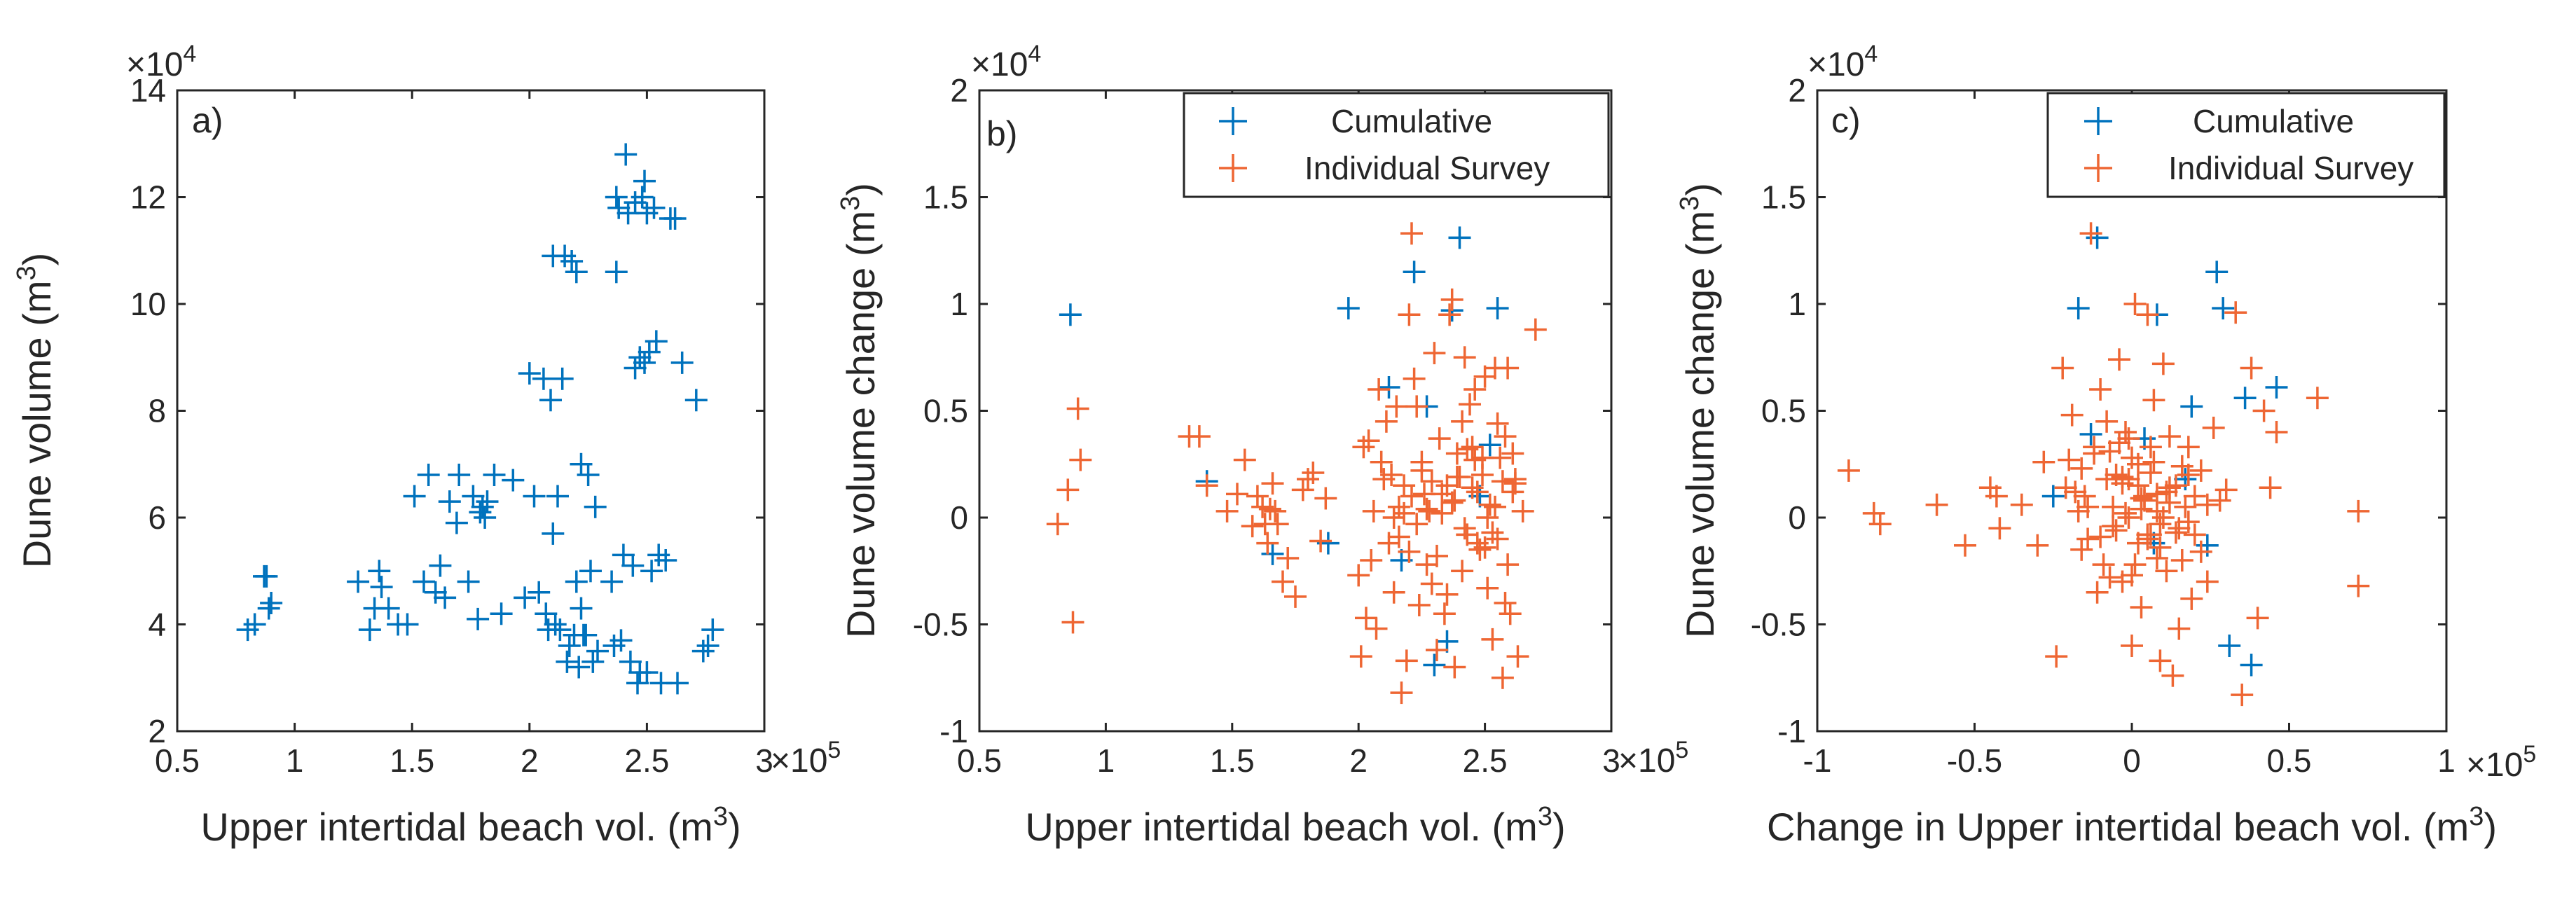 The width and height of the screenshot is (2576, 921). Describe the element at coordinates (1797, 90) in the screenshot. I see `panel-c-y-tick-label: 2` at that location.